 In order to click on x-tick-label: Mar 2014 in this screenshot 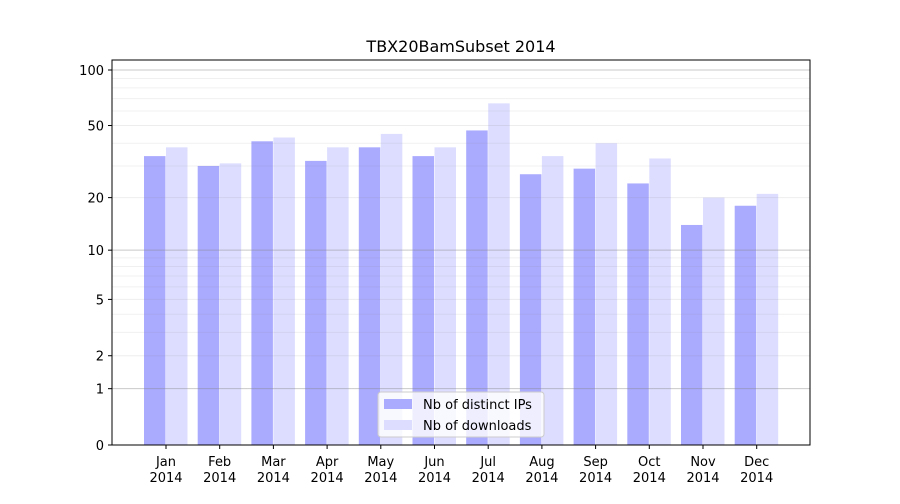, I will do `click(273, 470)`.